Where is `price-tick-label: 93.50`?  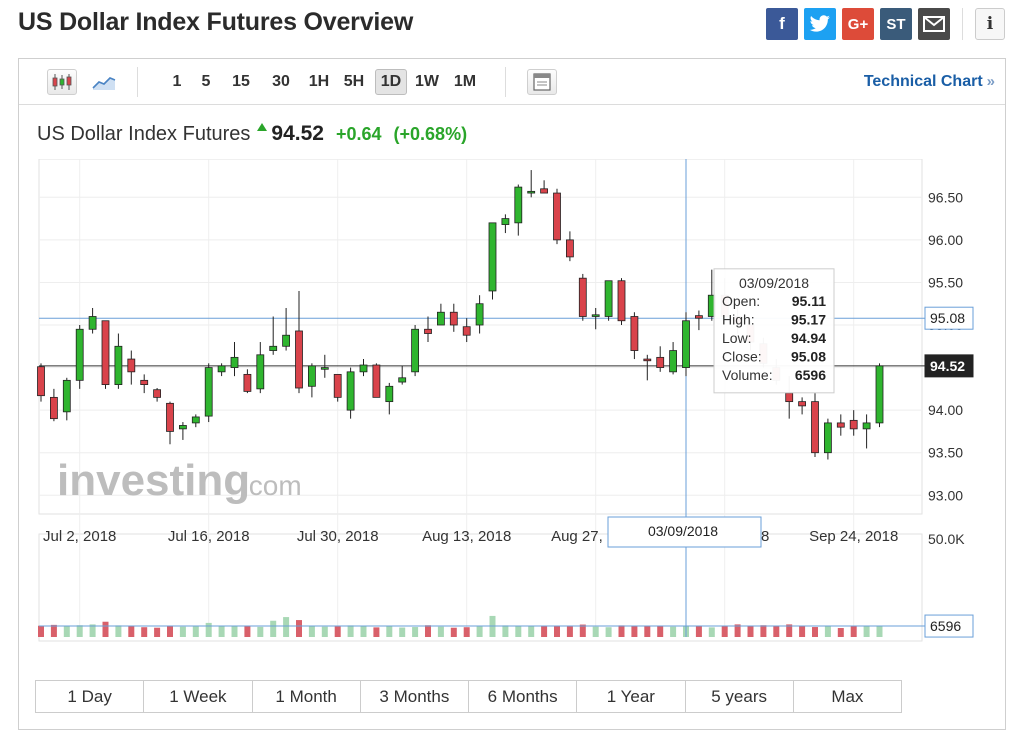
price-tick-label: 93.50 is located at coordinates (945, 453).